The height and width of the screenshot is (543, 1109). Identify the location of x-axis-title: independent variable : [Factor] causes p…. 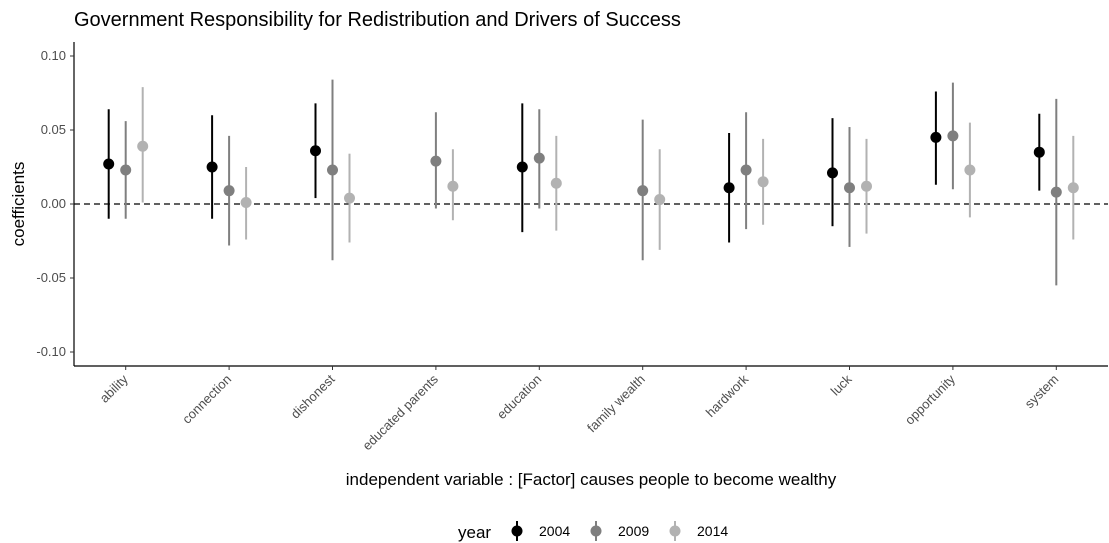
(591, 479).